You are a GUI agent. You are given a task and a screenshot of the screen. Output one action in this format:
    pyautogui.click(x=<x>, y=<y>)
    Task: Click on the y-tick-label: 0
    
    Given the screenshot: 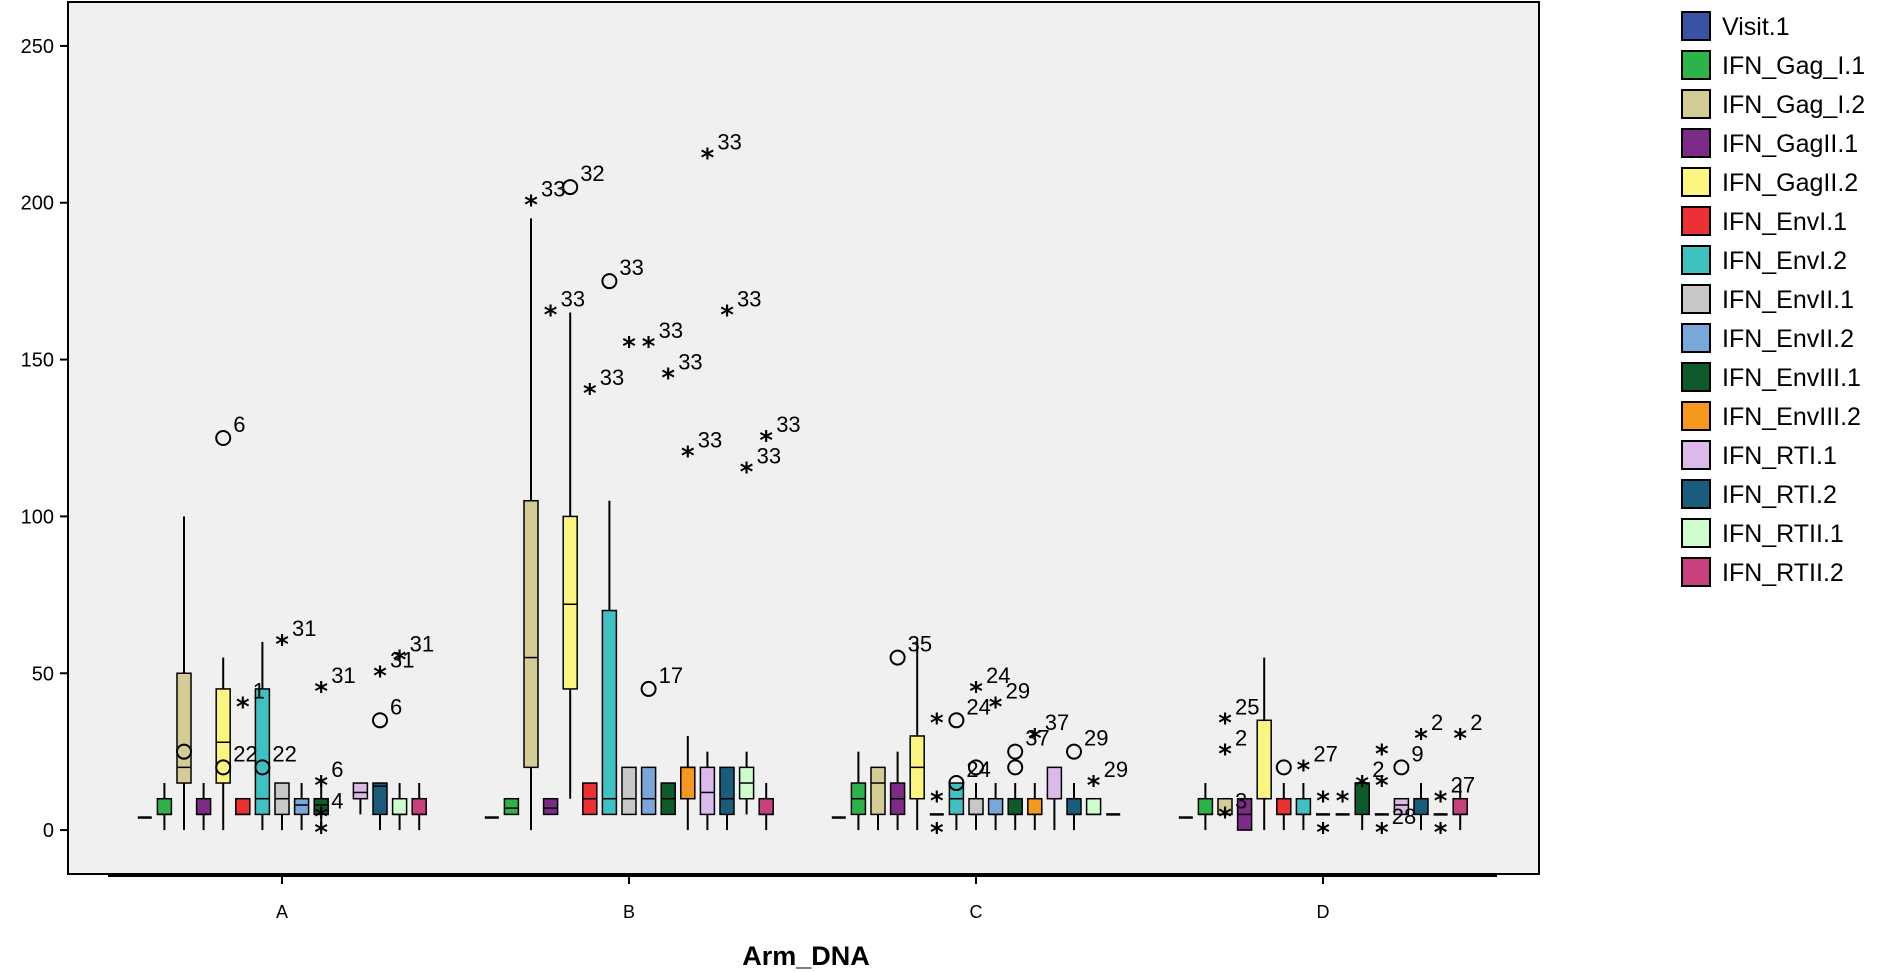 What is the action you would take?
    pyautogui.click(x=48, y=831)
    